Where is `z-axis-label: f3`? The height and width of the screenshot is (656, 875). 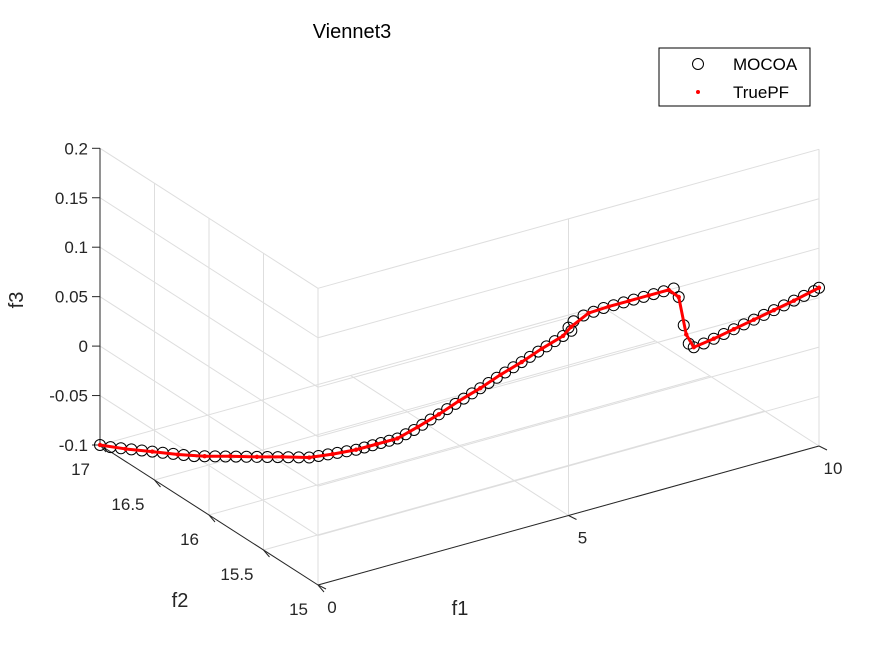
z-axis-label: f3 is located at coordinates (17, 300).